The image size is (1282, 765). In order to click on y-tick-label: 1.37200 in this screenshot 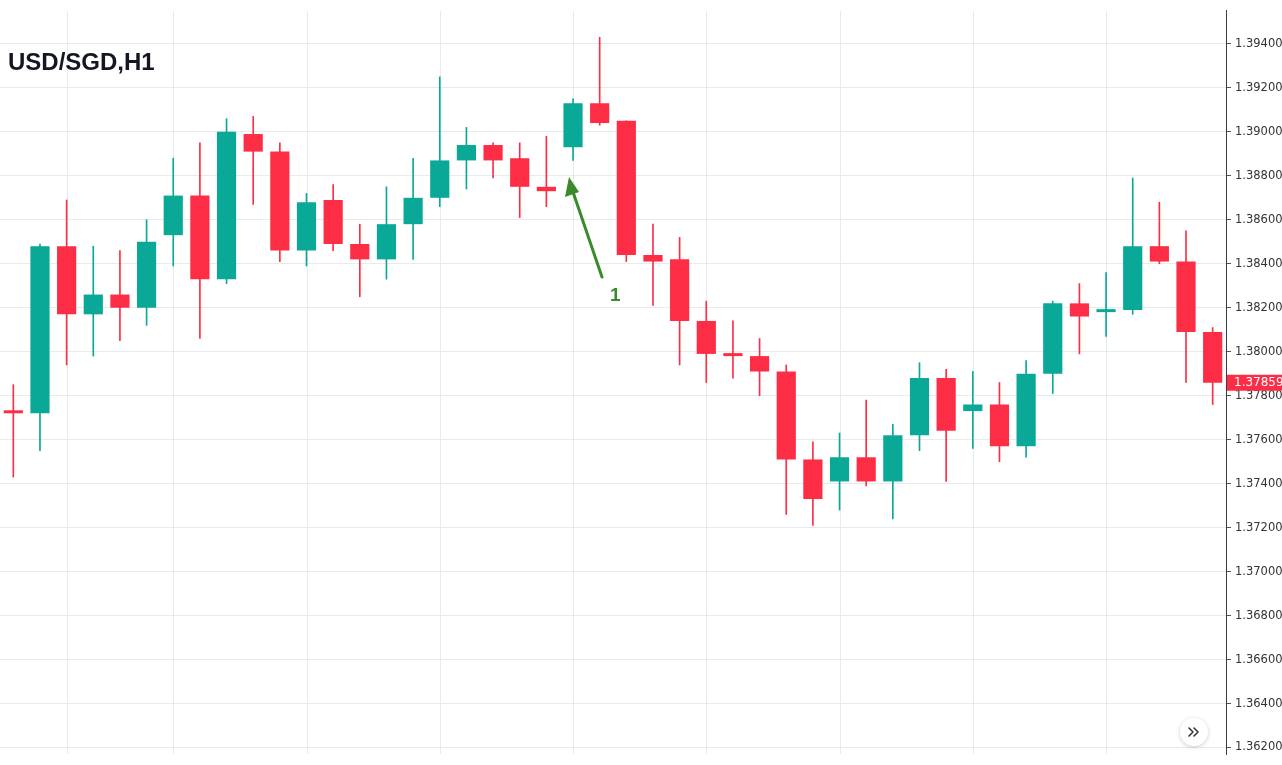, I will do `click(1258, 526)`.